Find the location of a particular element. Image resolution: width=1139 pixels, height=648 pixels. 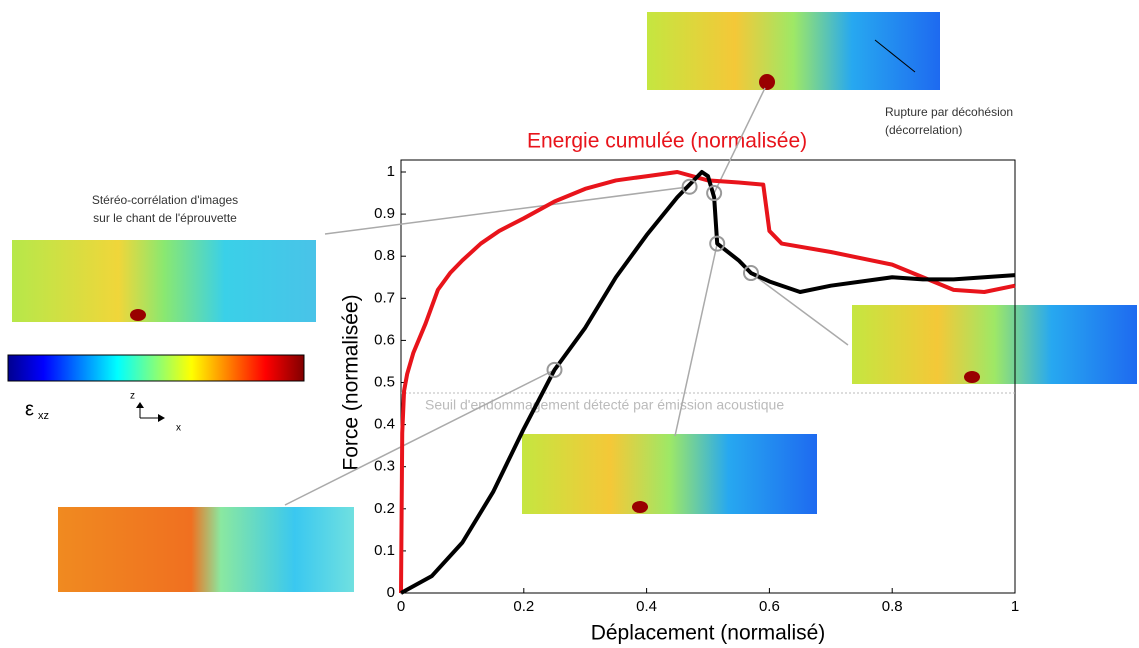

x-tick-label: 0.2 is located at coordinates (523, 606).